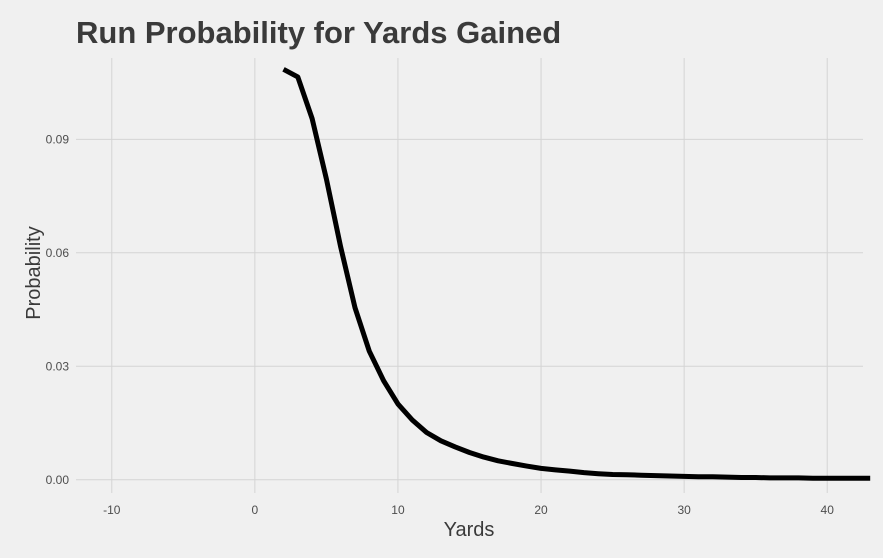 The width and height of the screenshot is (883, 558). I want to click on y-tick-label: 0.03, so click(58, 366).